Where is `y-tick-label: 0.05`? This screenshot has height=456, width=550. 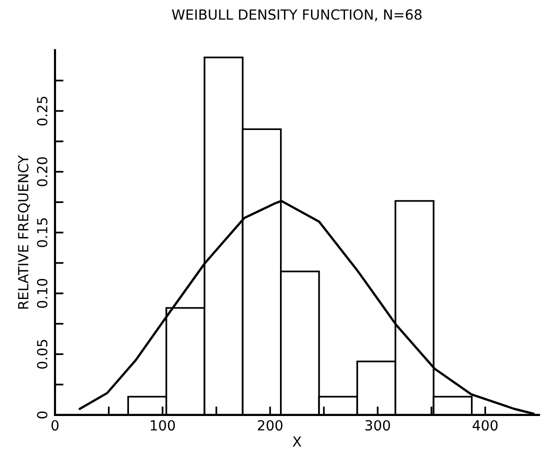
y-tick-label: 0.05 is located at coordinates (42, 354).